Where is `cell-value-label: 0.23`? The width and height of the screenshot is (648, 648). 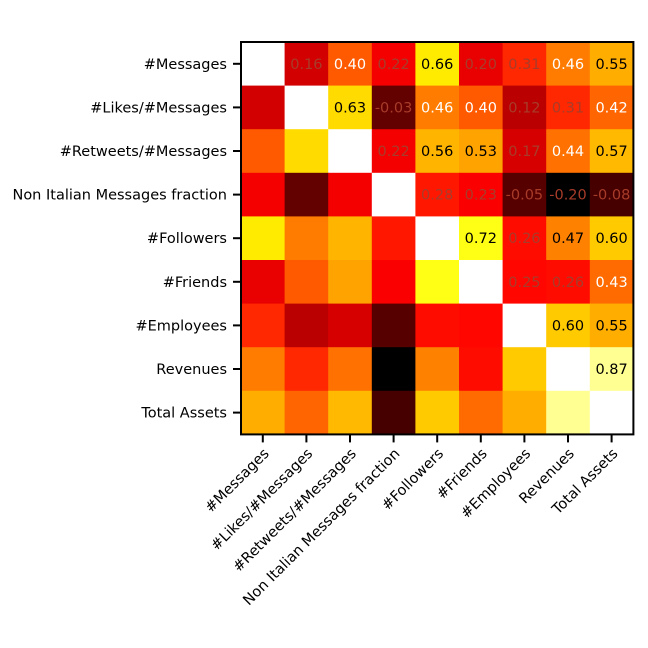
cell-value-label: 0.23 is located at coordinates (481, 196).